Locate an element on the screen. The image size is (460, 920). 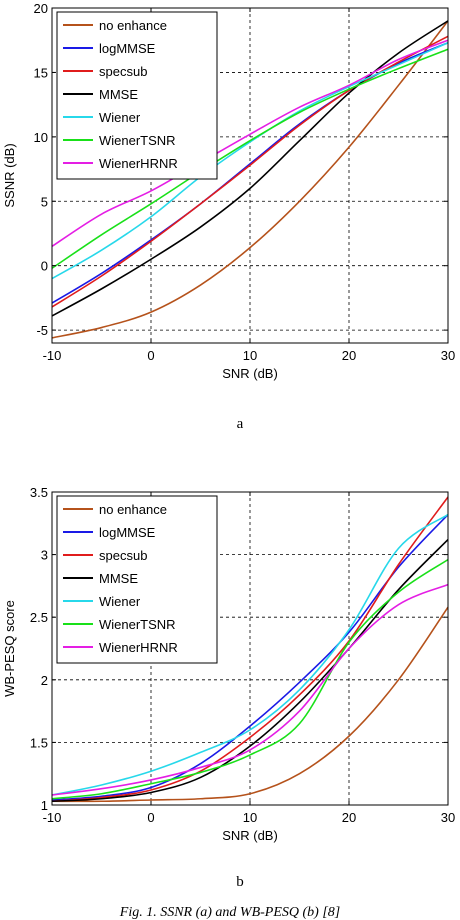
y-tick-label: 20 is located at coordinates (41, 8).